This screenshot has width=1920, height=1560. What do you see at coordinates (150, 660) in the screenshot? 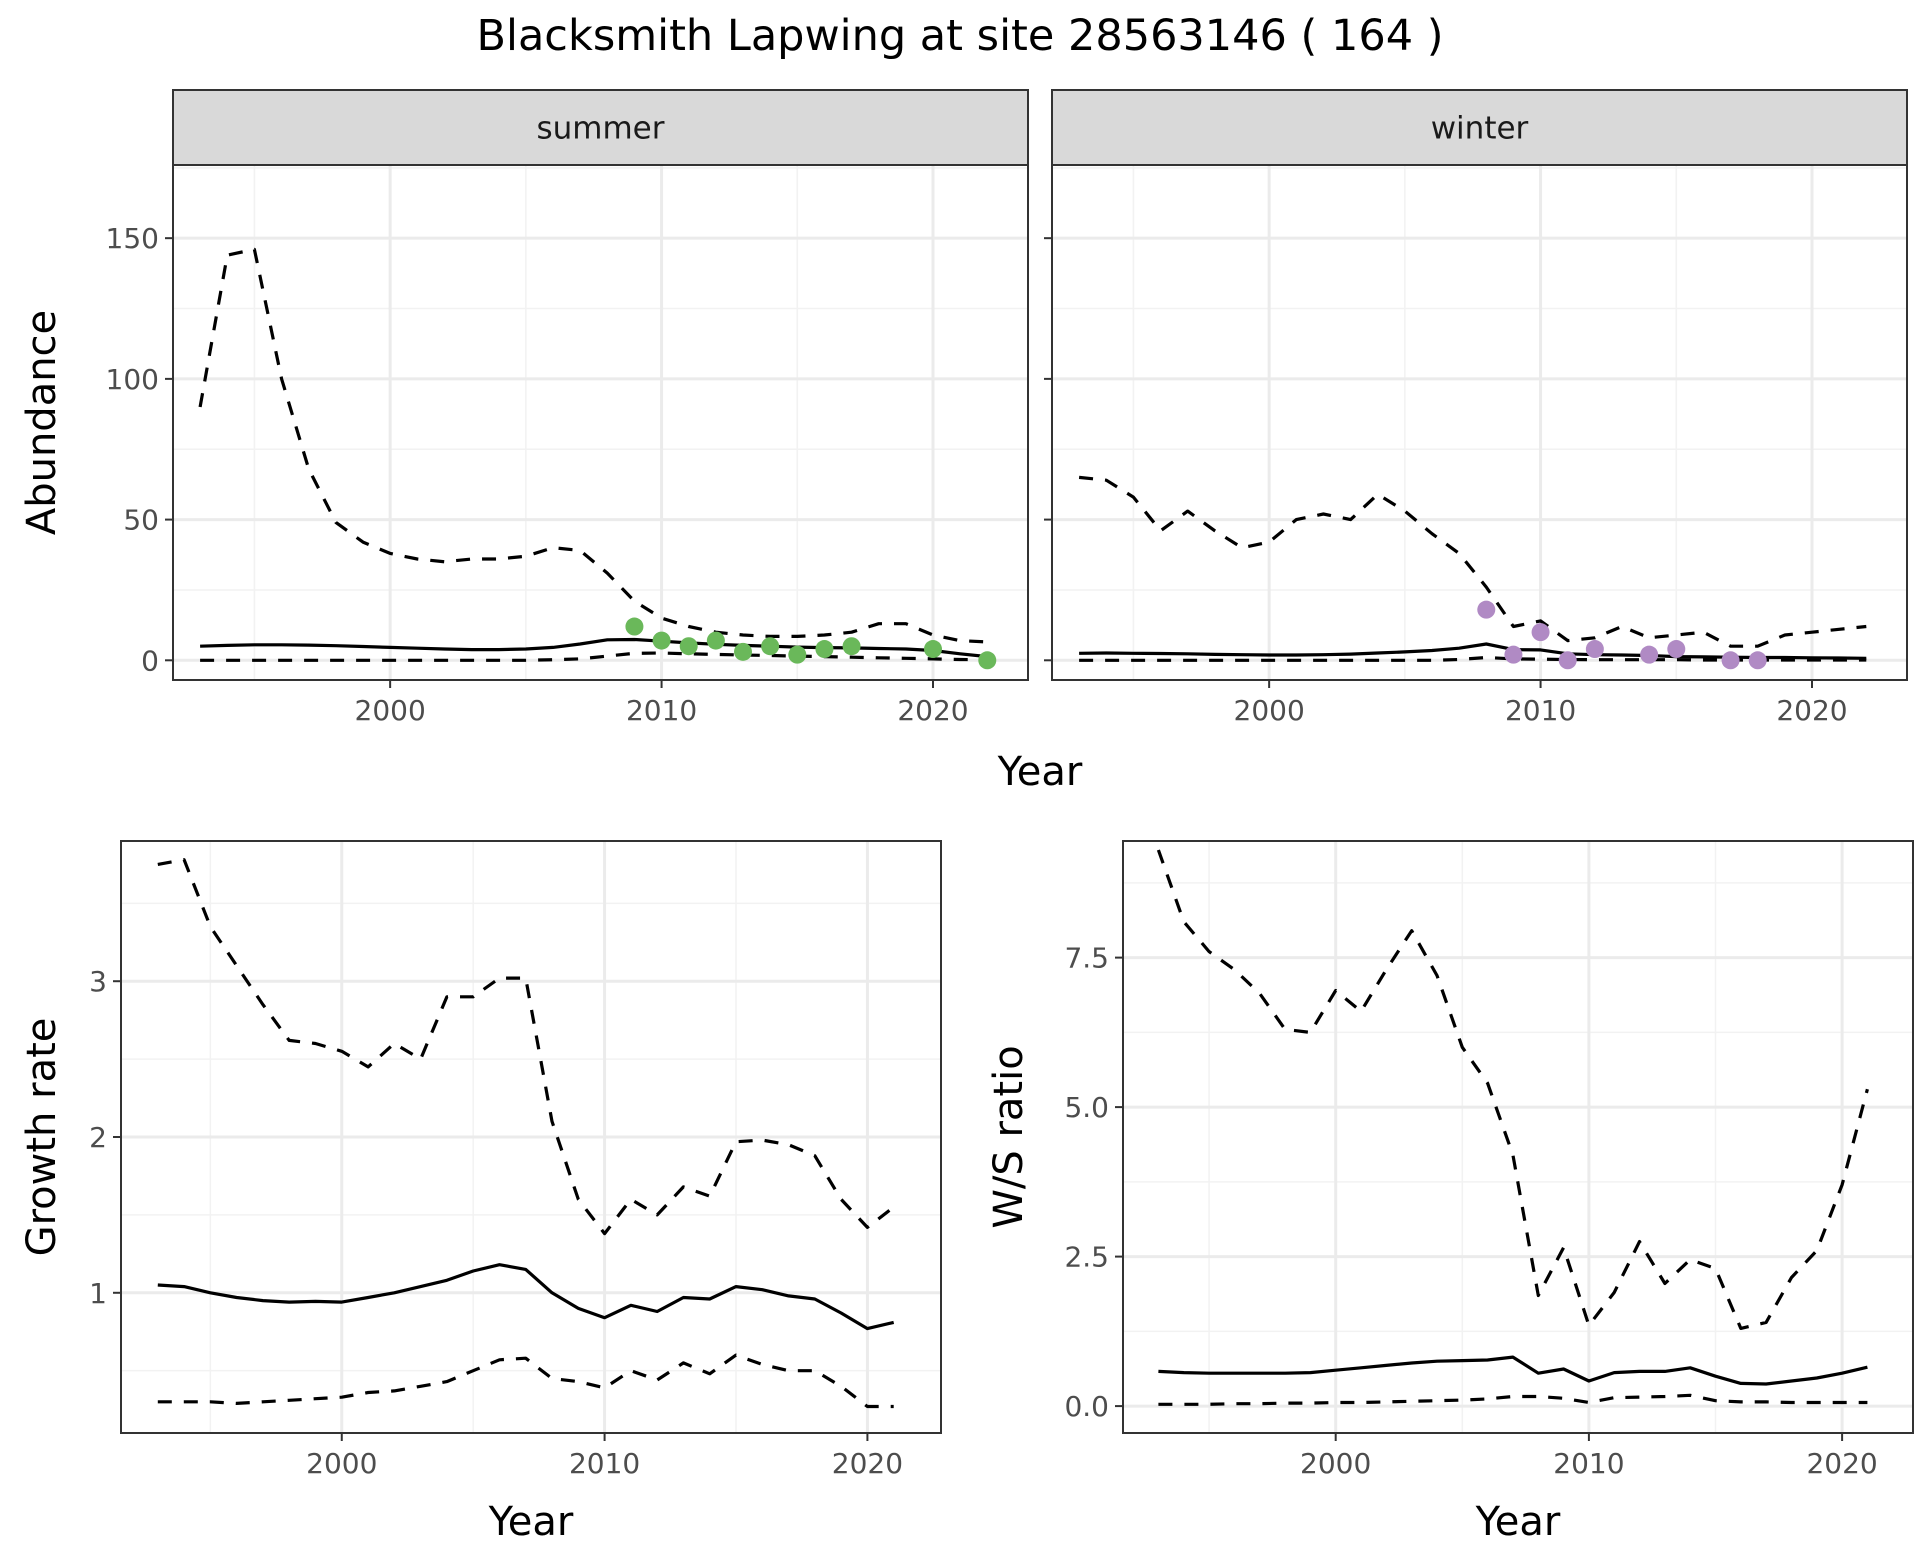
I see `y-tick-label: 0` at bounding box center [150, 660].